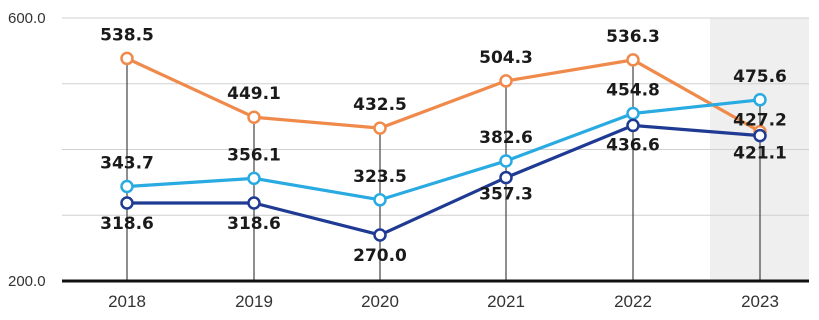  What do you see at coordinates (380, 256) in the screenshot?
I see `data-label: 270.0` at bounding box center [380, 256].